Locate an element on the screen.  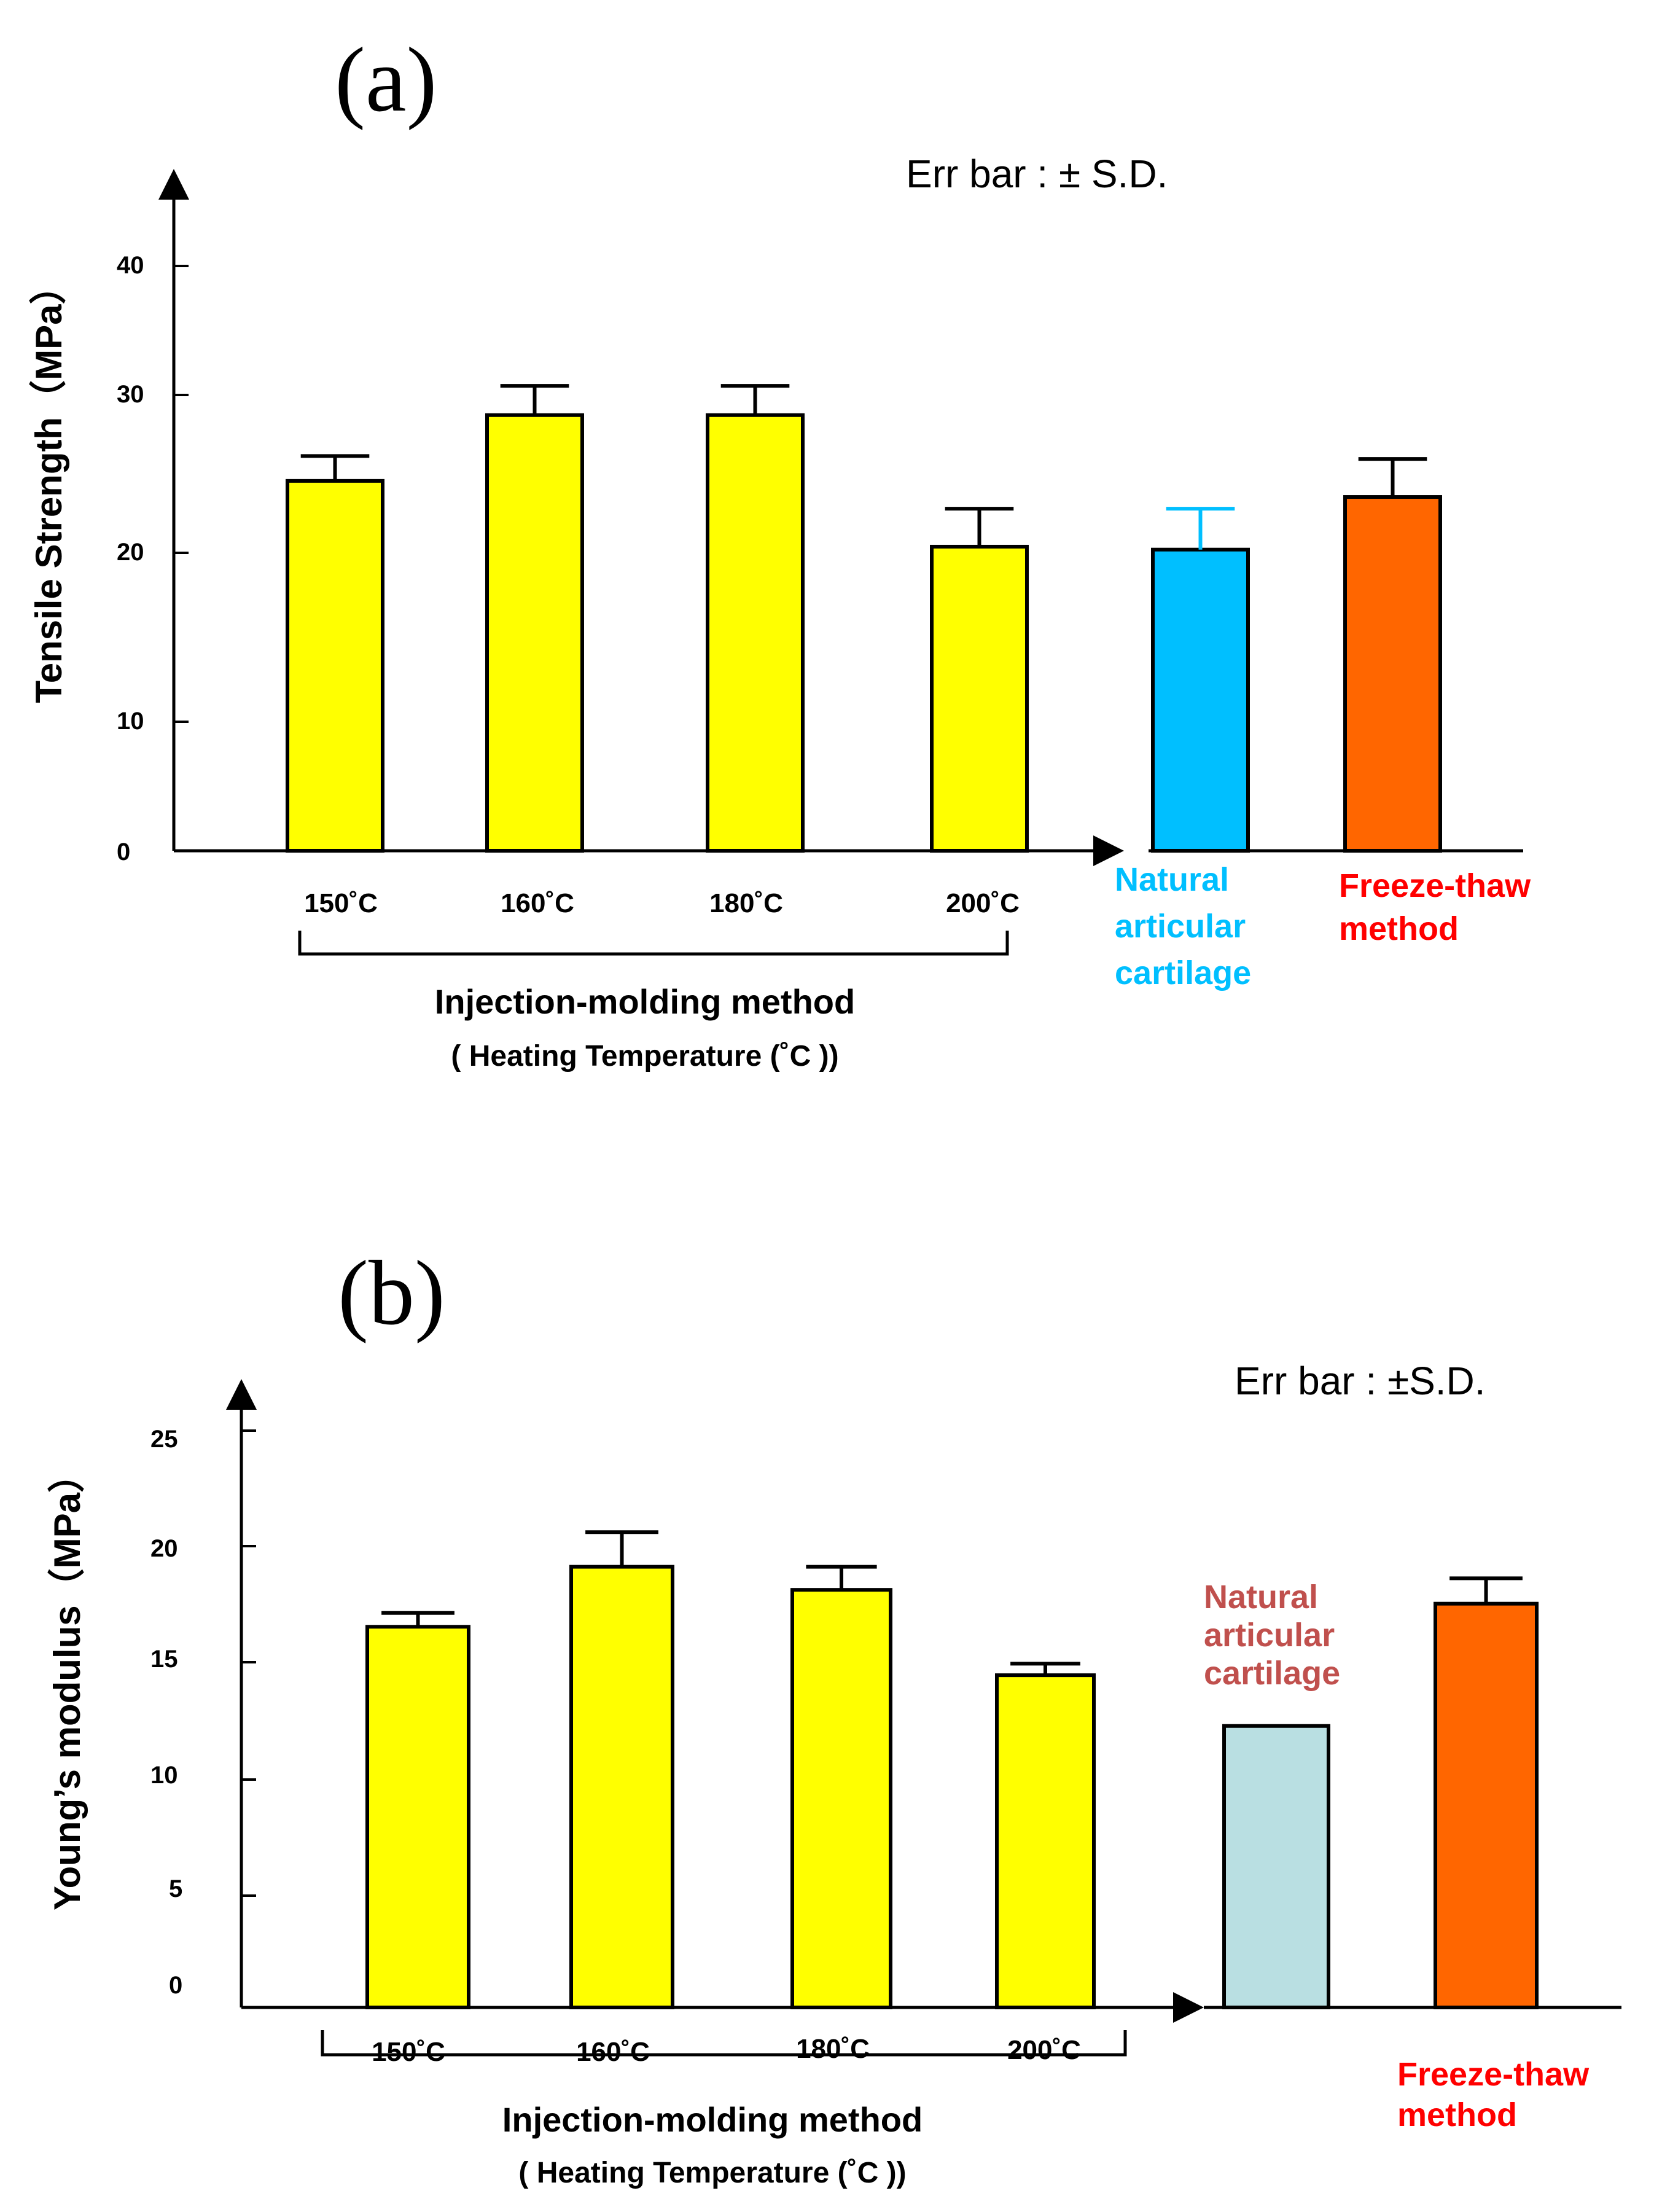
y-tick-label-b: 0 is located at coordinates (175, 1986).